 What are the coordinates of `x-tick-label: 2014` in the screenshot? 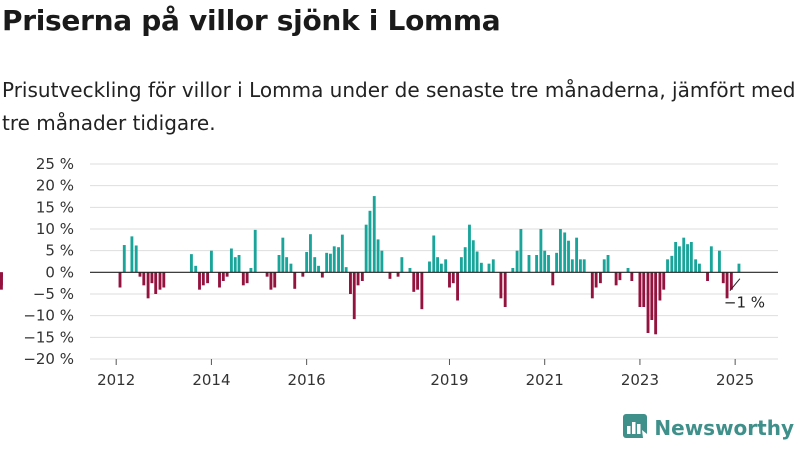 It's located at (211, 380).